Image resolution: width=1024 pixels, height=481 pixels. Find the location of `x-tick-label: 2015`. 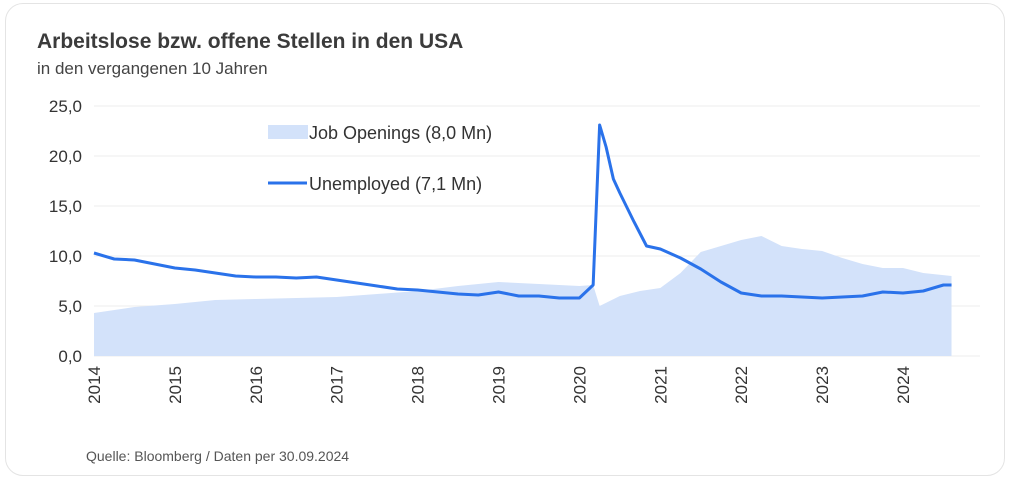

x-tick-label: 2015 is located at coordinates (175, 385).